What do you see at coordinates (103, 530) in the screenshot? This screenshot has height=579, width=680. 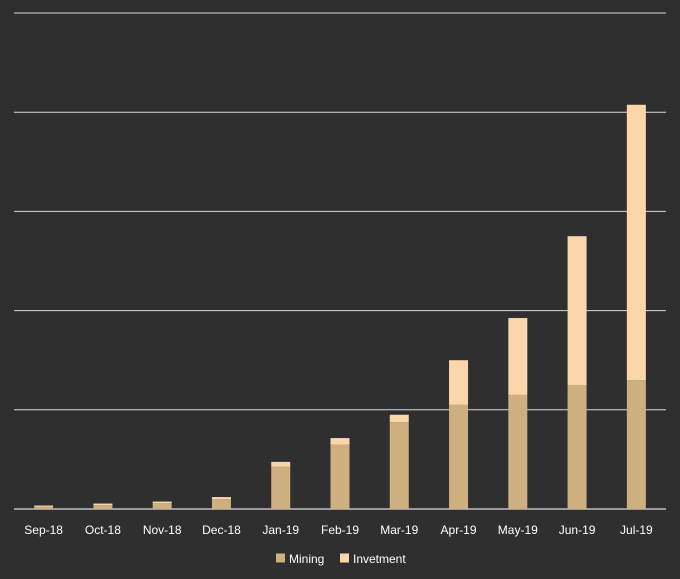 I see `x-tick-label: Oct-18` at bounding box center [103, 530].